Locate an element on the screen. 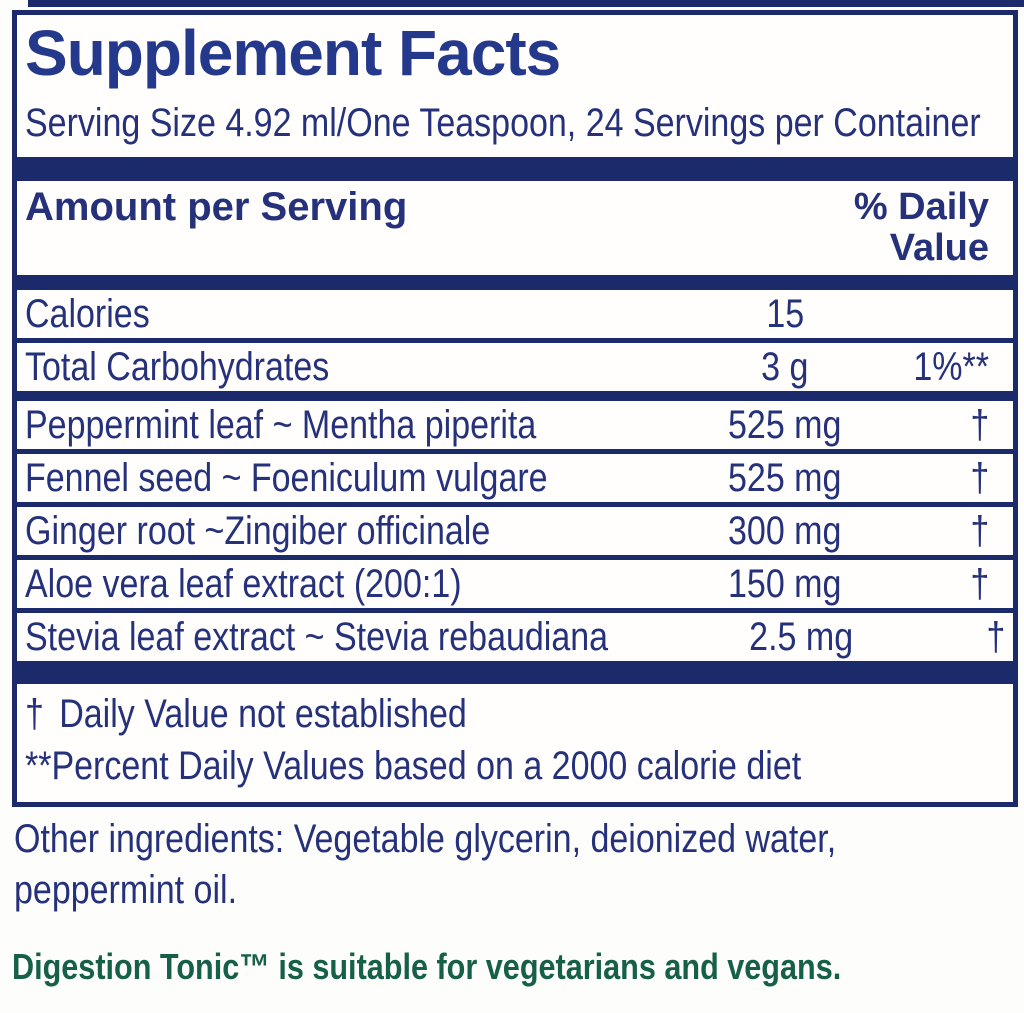 Image resolution: width=1024 pixels, height=1013 pixels. dv-header-line2: Value is located at coordinates (939, 248).